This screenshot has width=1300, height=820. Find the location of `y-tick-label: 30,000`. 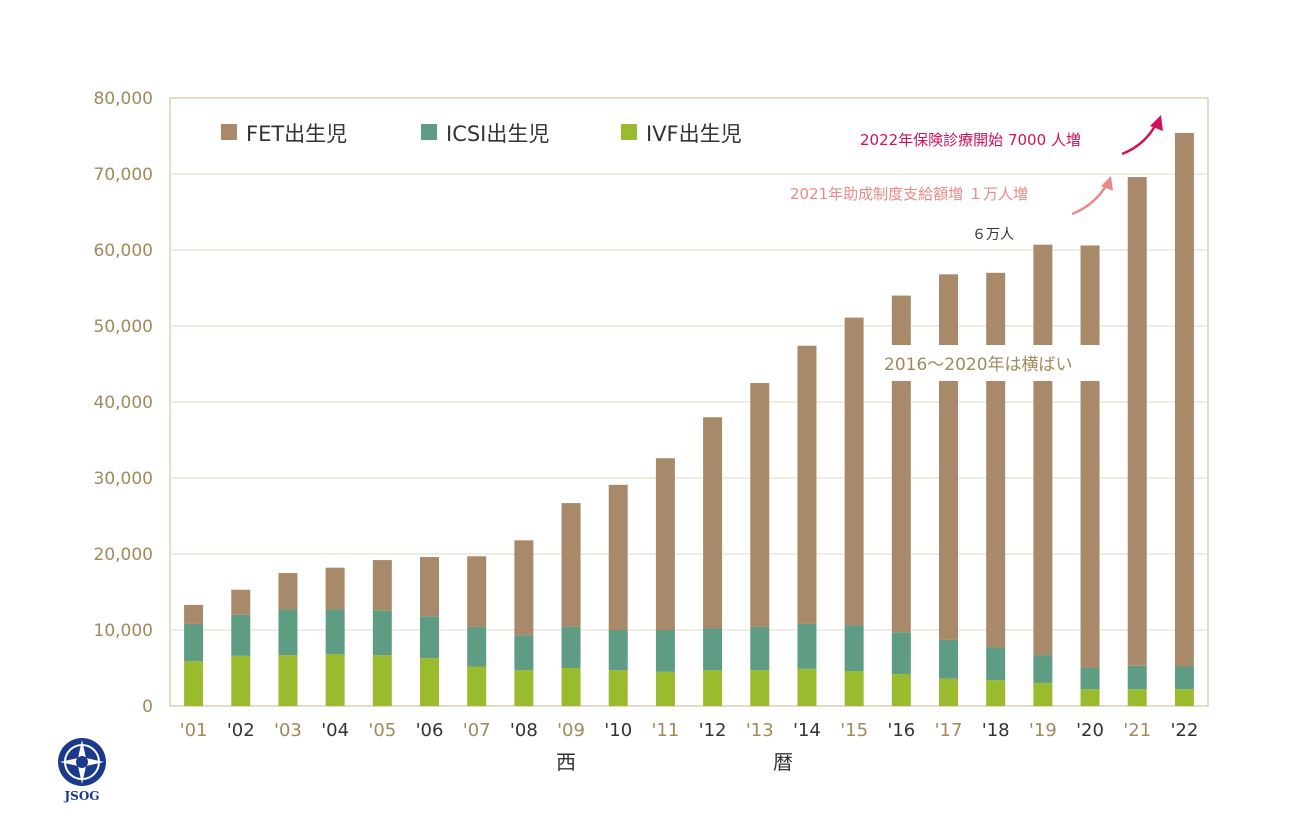

y-tick-label: 30,000 is located at coordinates (123, 479).